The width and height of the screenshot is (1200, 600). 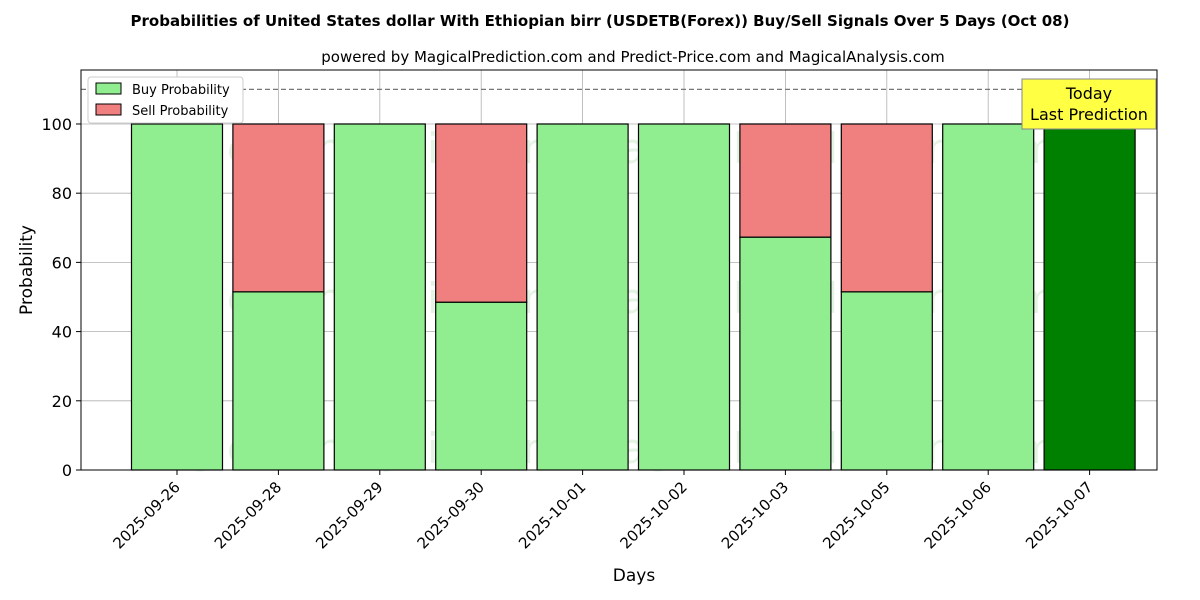 I want to click on x-tick-label: 2025-09-26, so click(x=146, y=515).